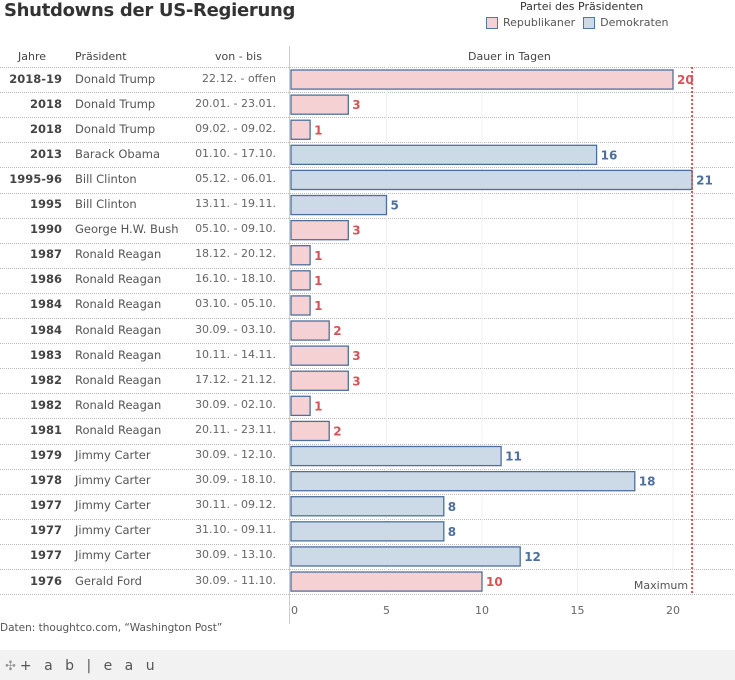 The width and height of the screenshot is (735, 680). I want to click on legend-title: Partei des Präsidenten, so click(582, 6).